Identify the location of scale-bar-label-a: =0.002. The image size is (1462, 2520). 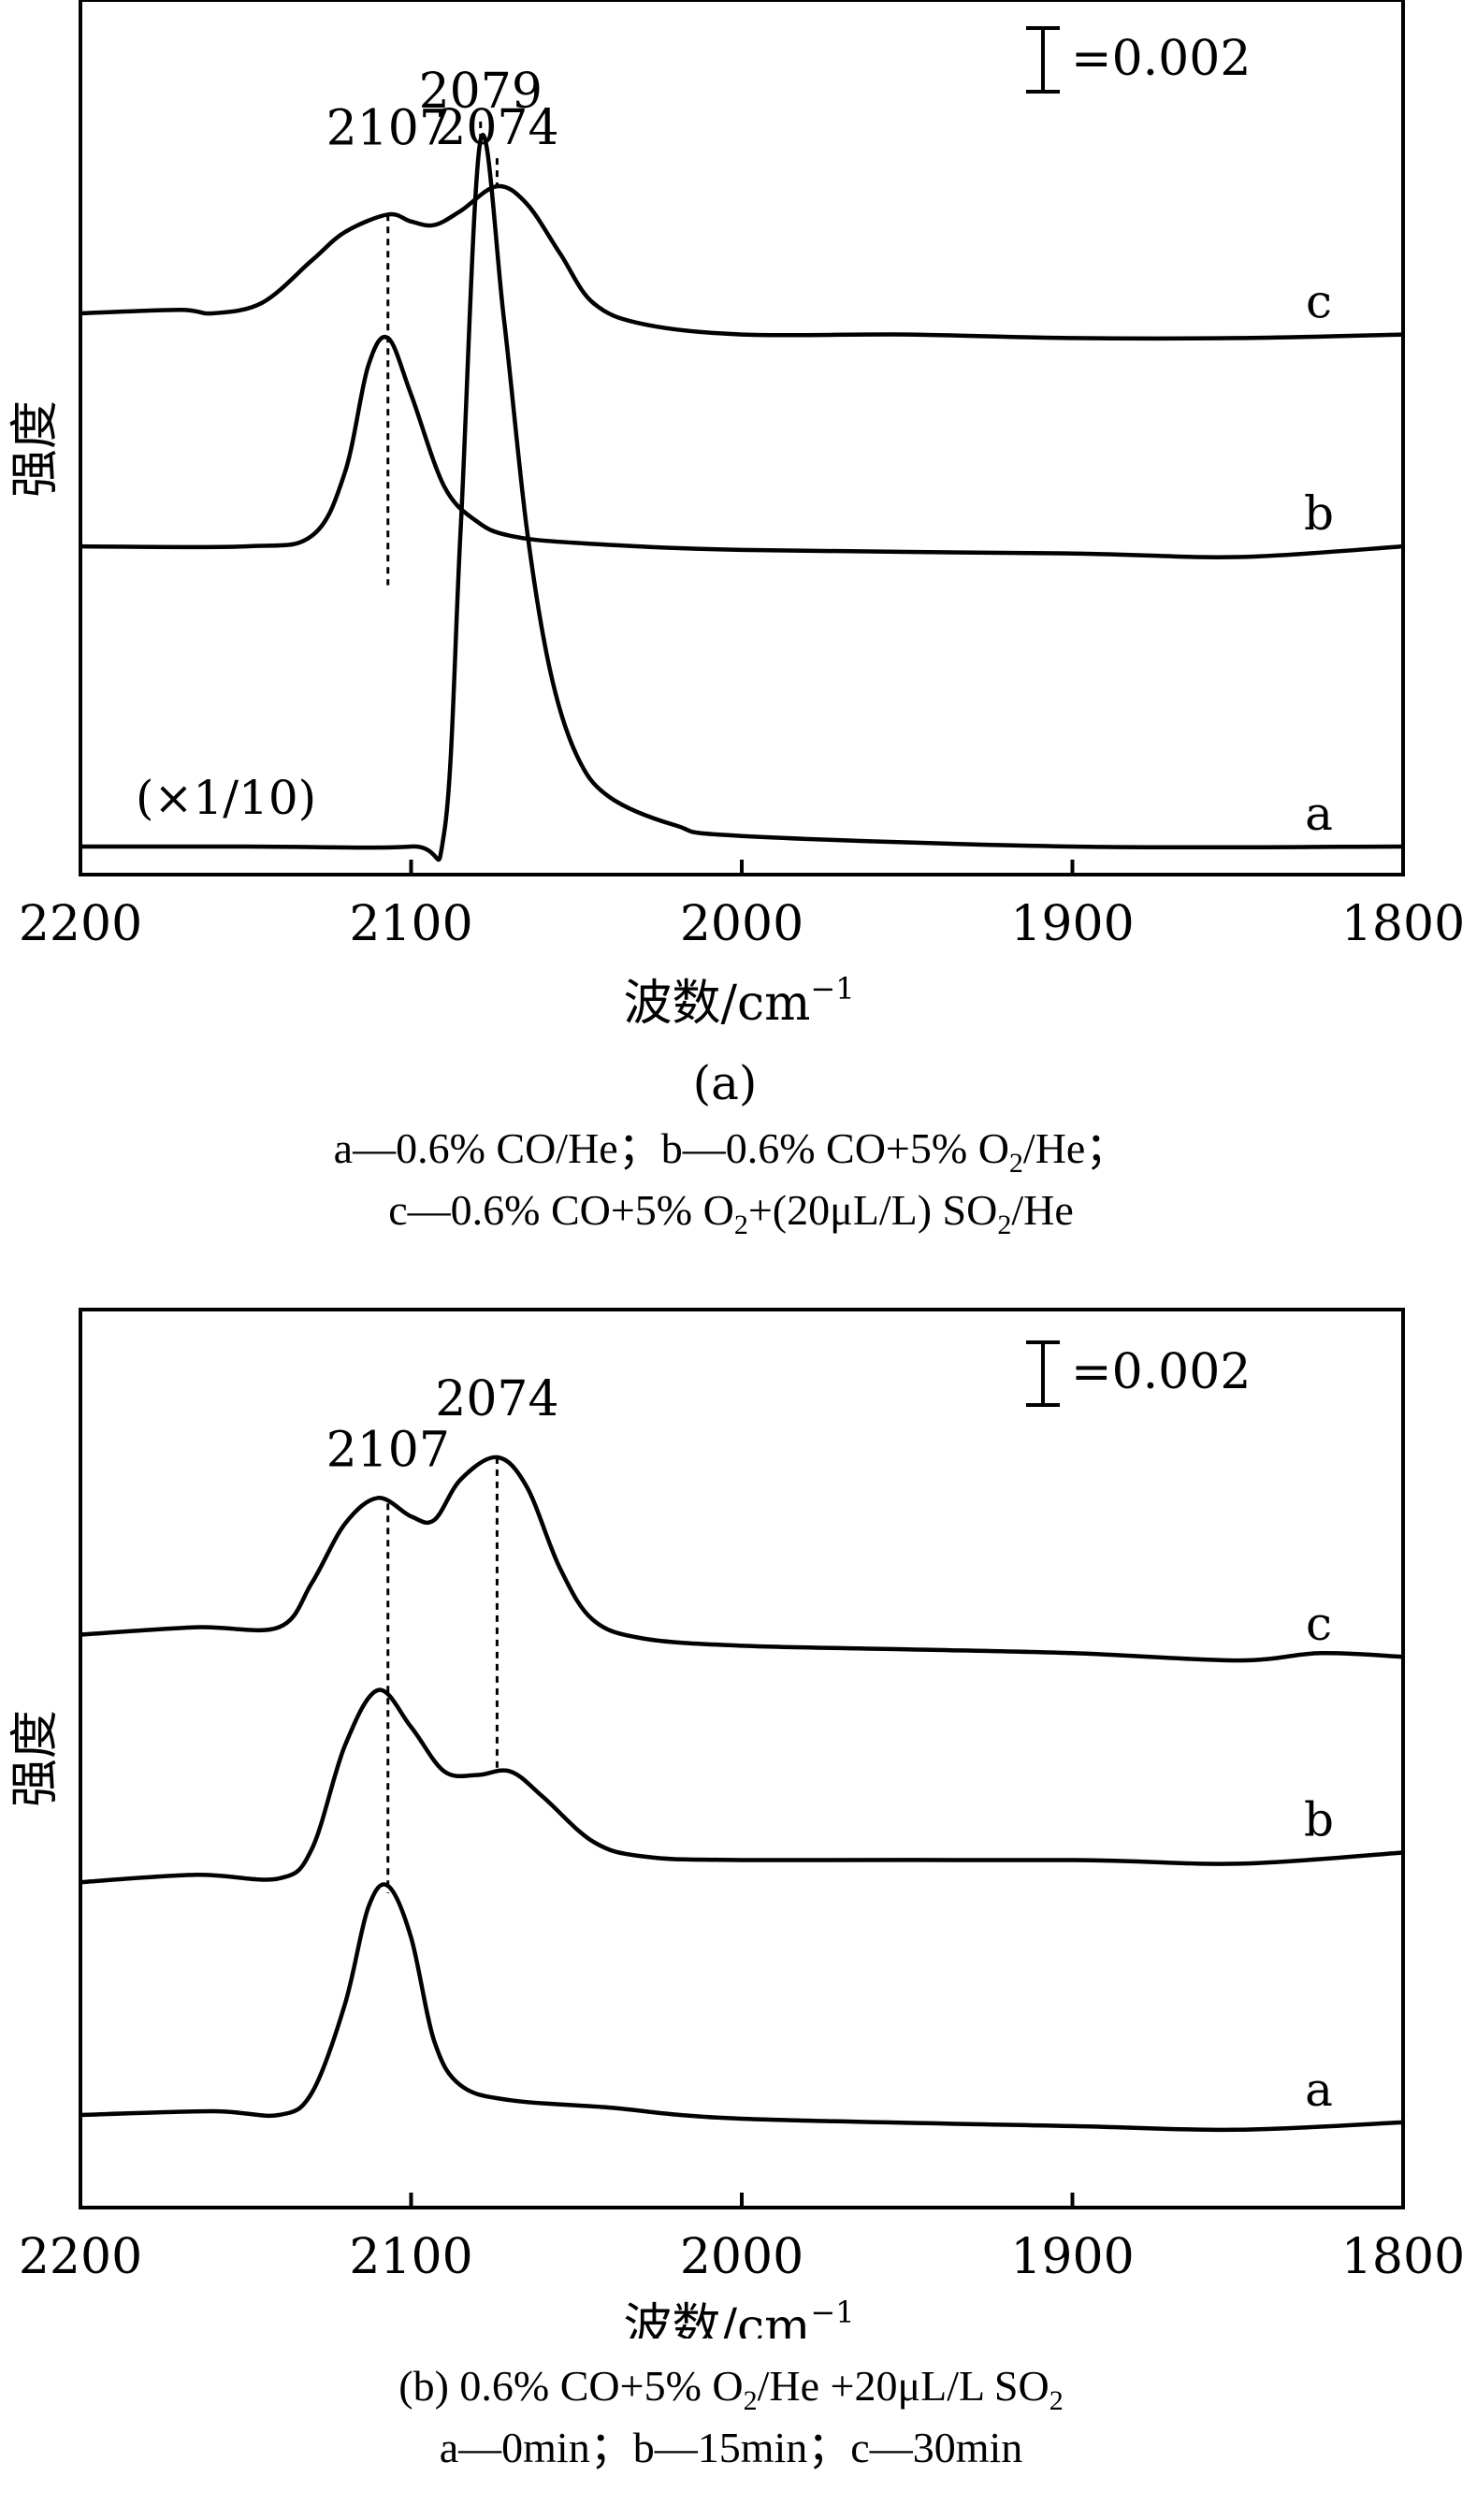
(1161, 59).